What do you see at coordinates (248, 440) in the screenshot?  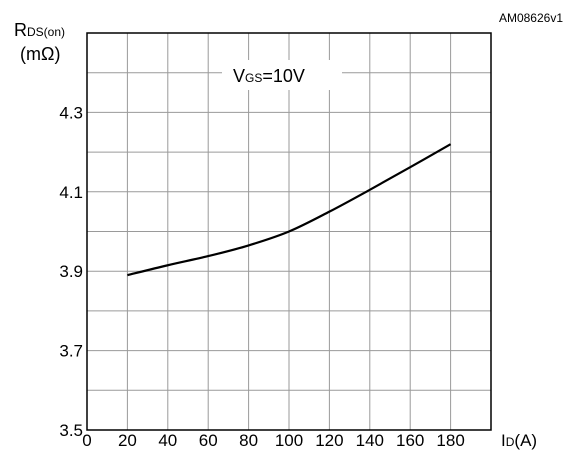 I see `x-tick-label: 80` at bounding box center [248, 440].